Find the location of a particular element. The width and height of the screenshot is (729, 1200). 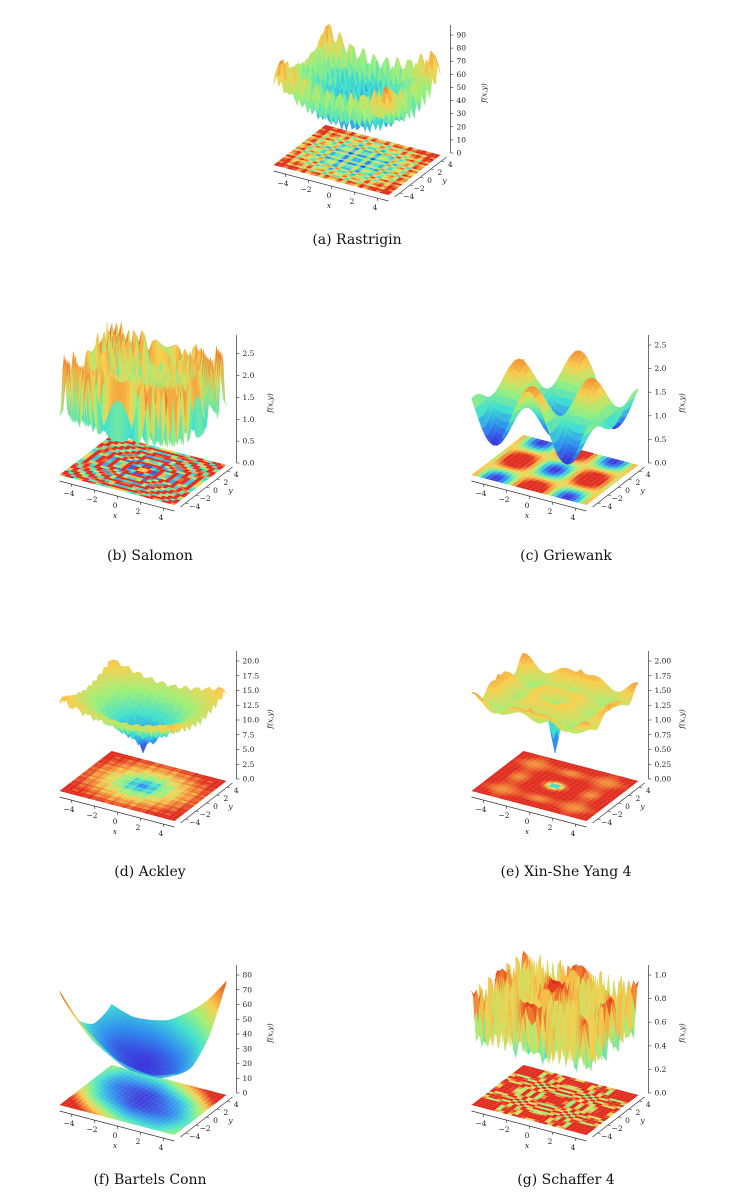

x-tick-label: −2 is located at coordinates (305, 189).